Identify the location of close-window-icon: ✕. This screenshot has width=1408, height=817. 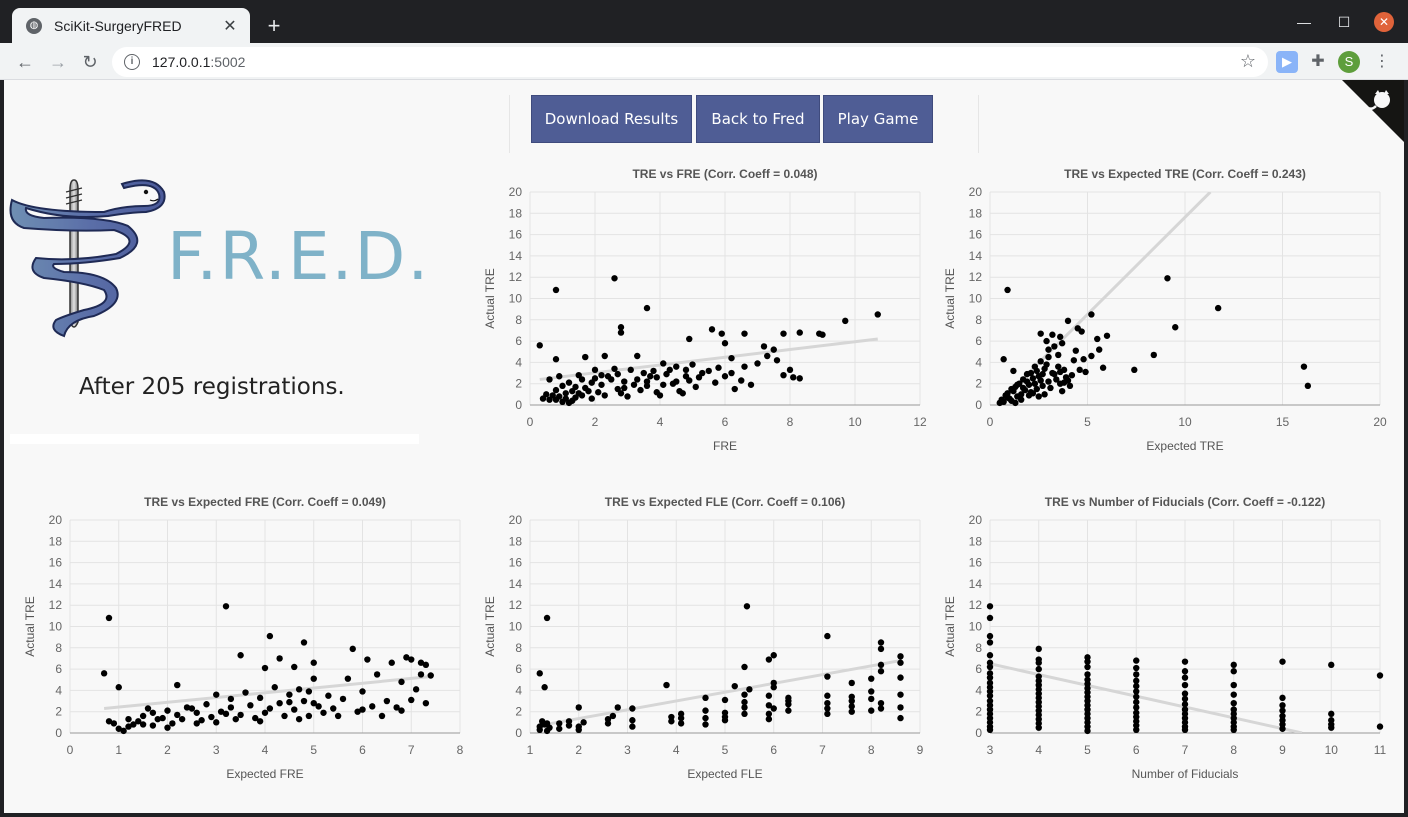
(1384, 22).